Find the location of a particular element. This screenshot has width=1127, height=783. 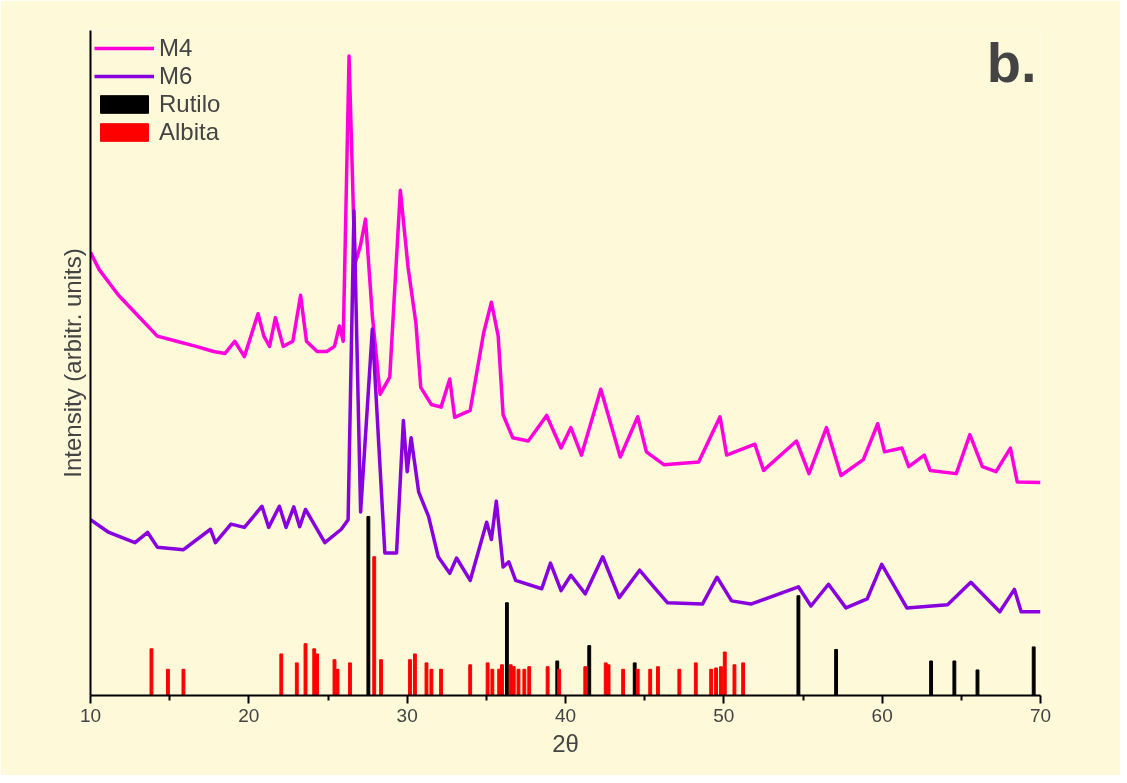

x-tick-label: 30 is located at coordinates (407, 715).